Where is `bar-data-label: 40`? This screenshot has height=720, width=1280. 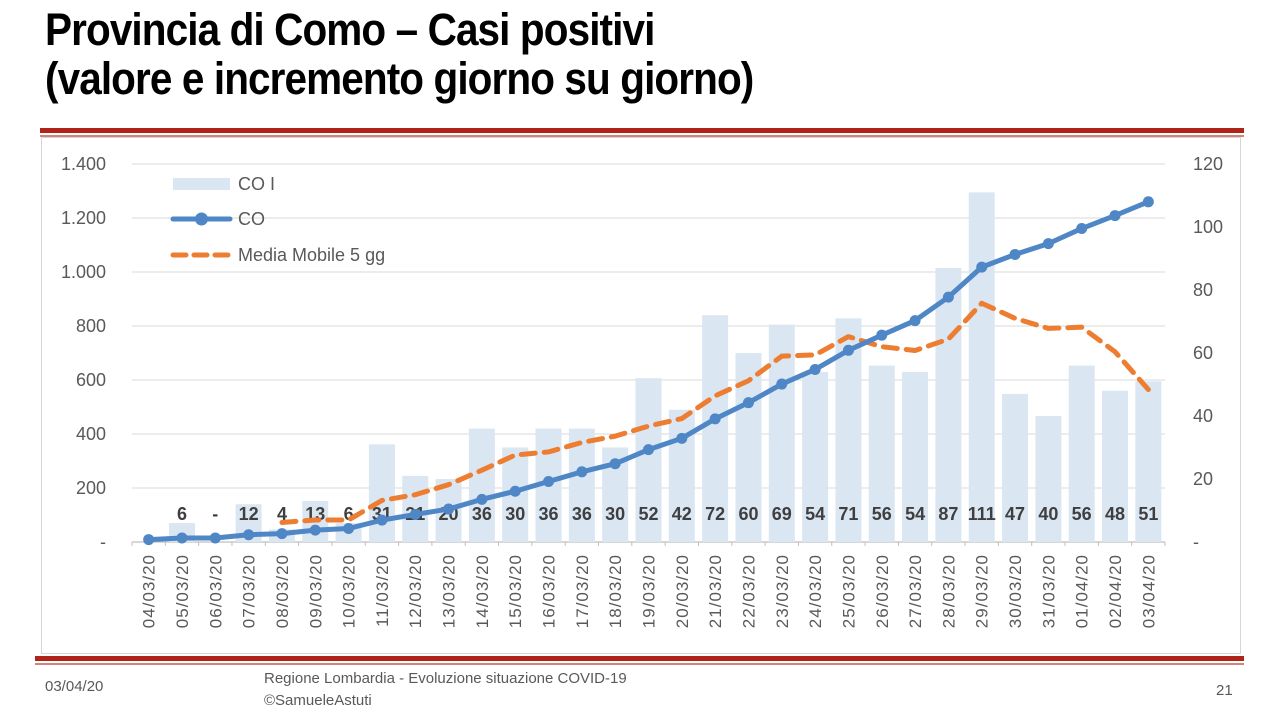
bar-data-label: 40 is located at coordinates (1048, 514).